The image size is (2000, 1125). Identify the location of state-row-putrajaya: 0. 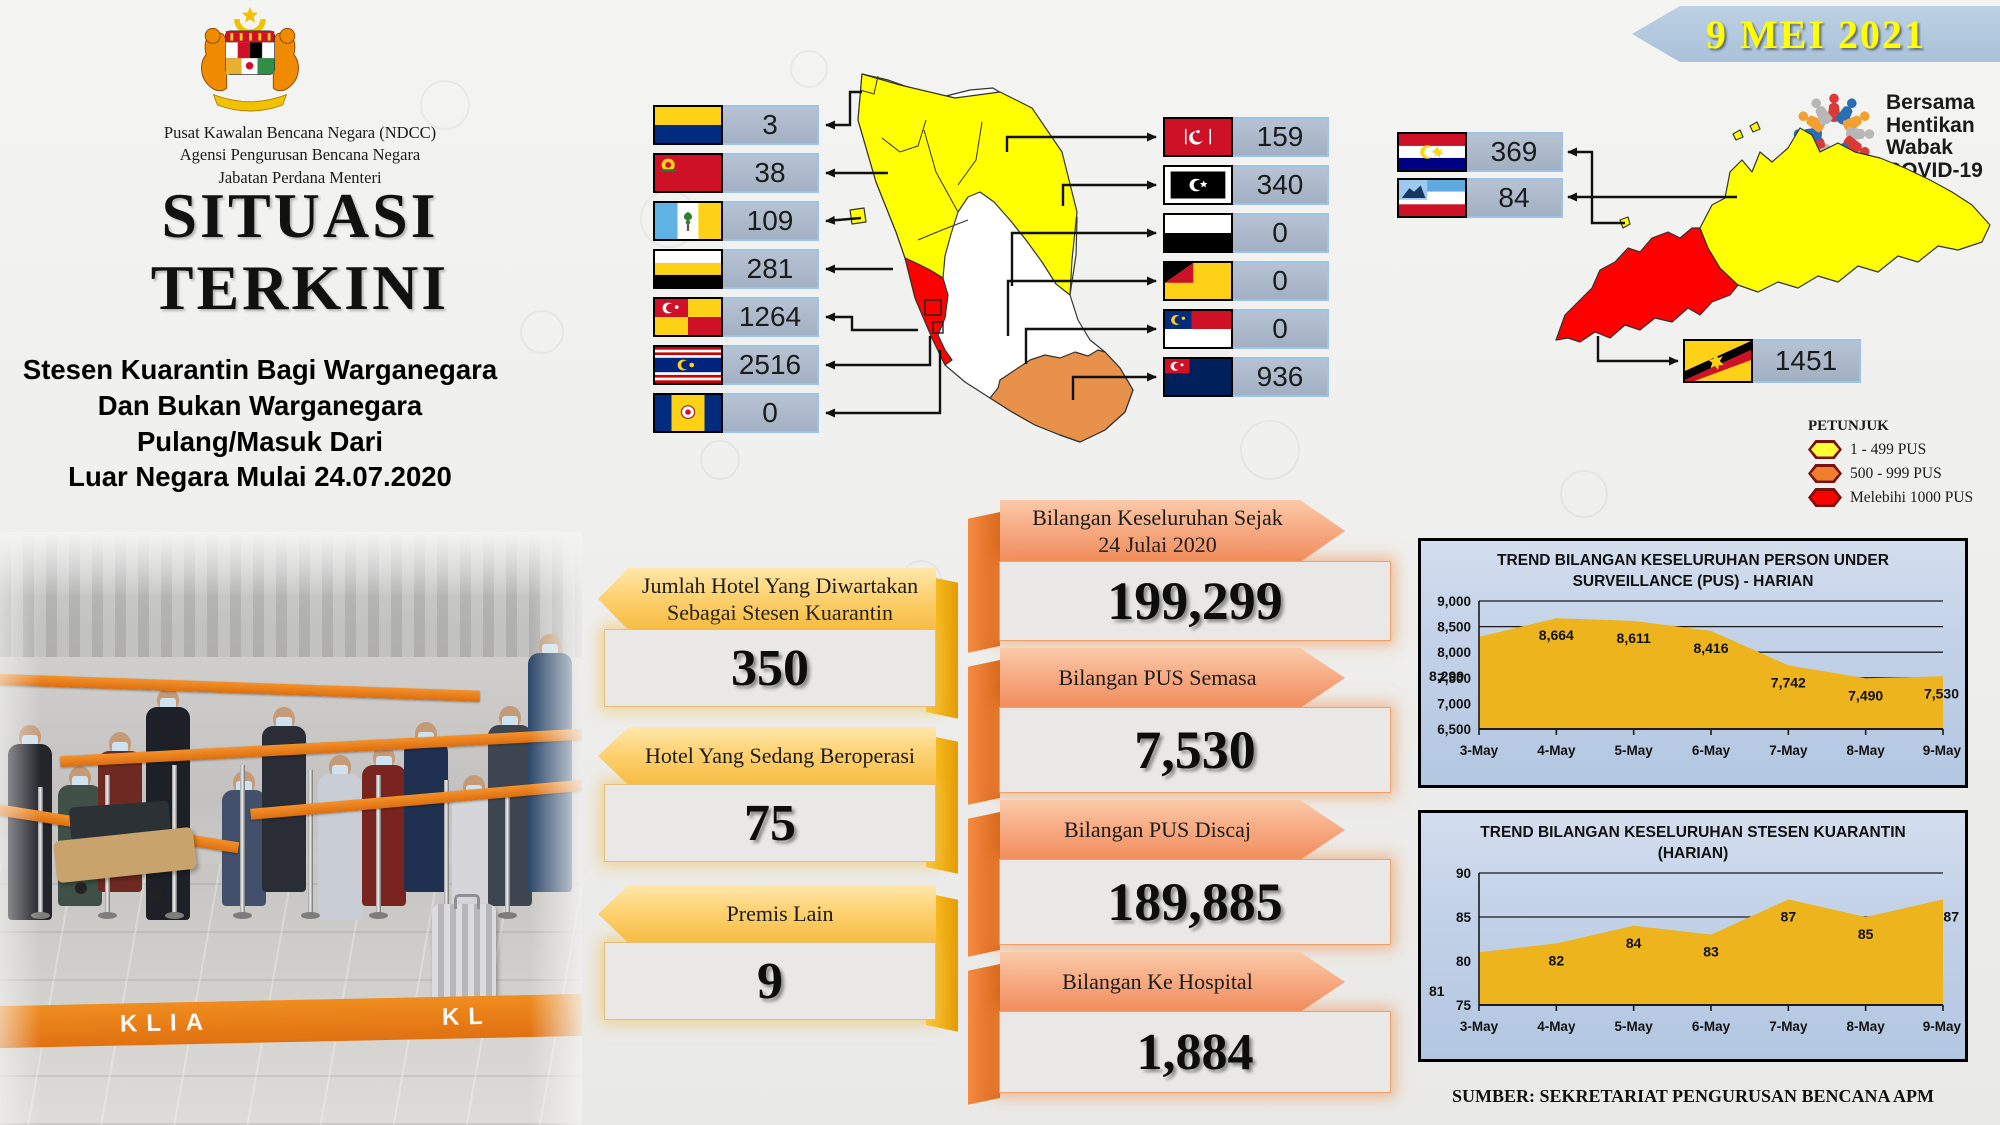
(736, 413).